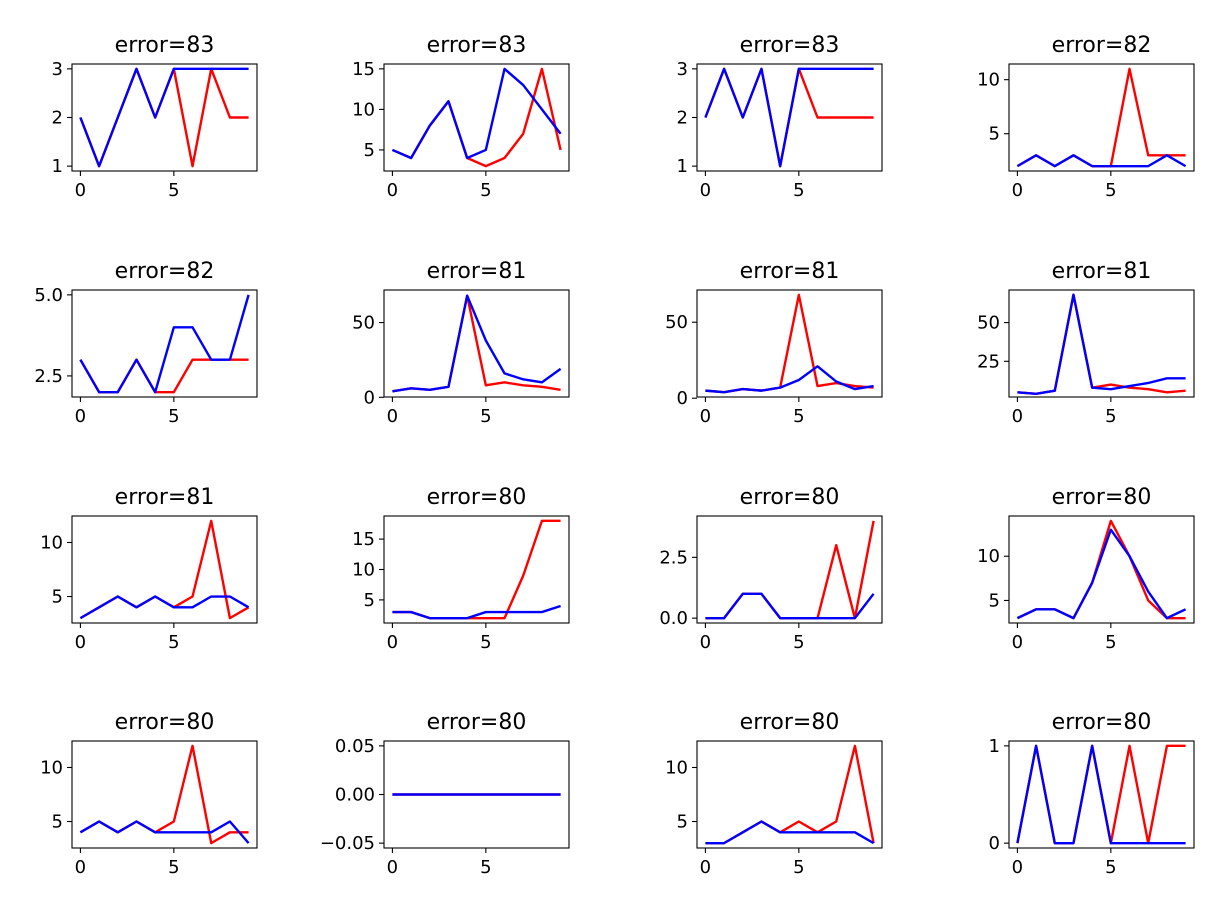 The width and height of the screenshot is (1212, 911). What do you see at coordinates (347, 843) in the screenshot?
I see `y-tick-label: −0.05` at bounding box center [347, 843].